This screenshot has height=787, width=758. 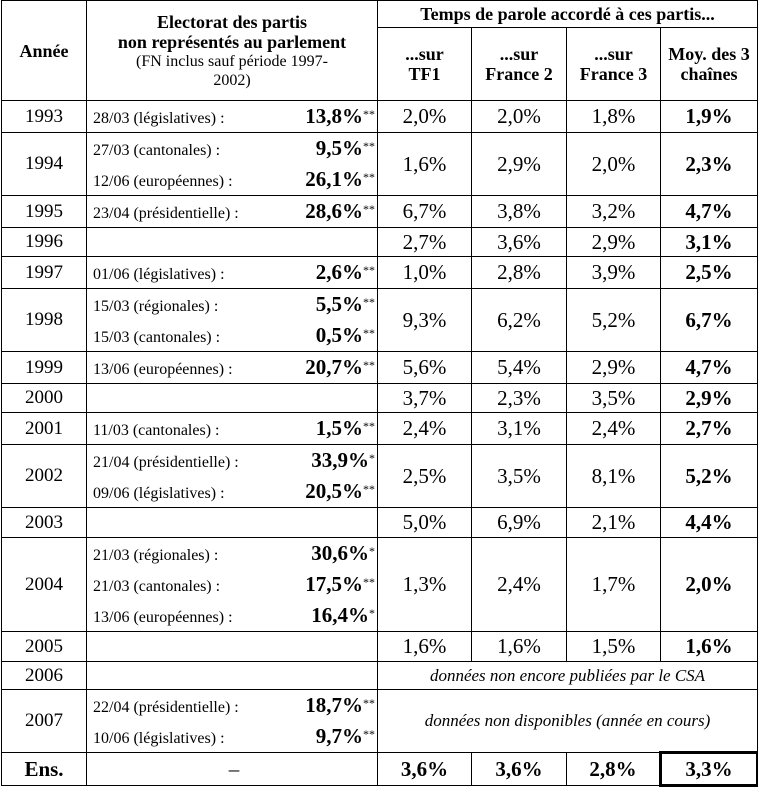 What do you see at coordinates (234, 335) in the screenshot?
I see `election-line: 15/03 (cantonales) : 0,5%**` at bounding box center [234, 335].